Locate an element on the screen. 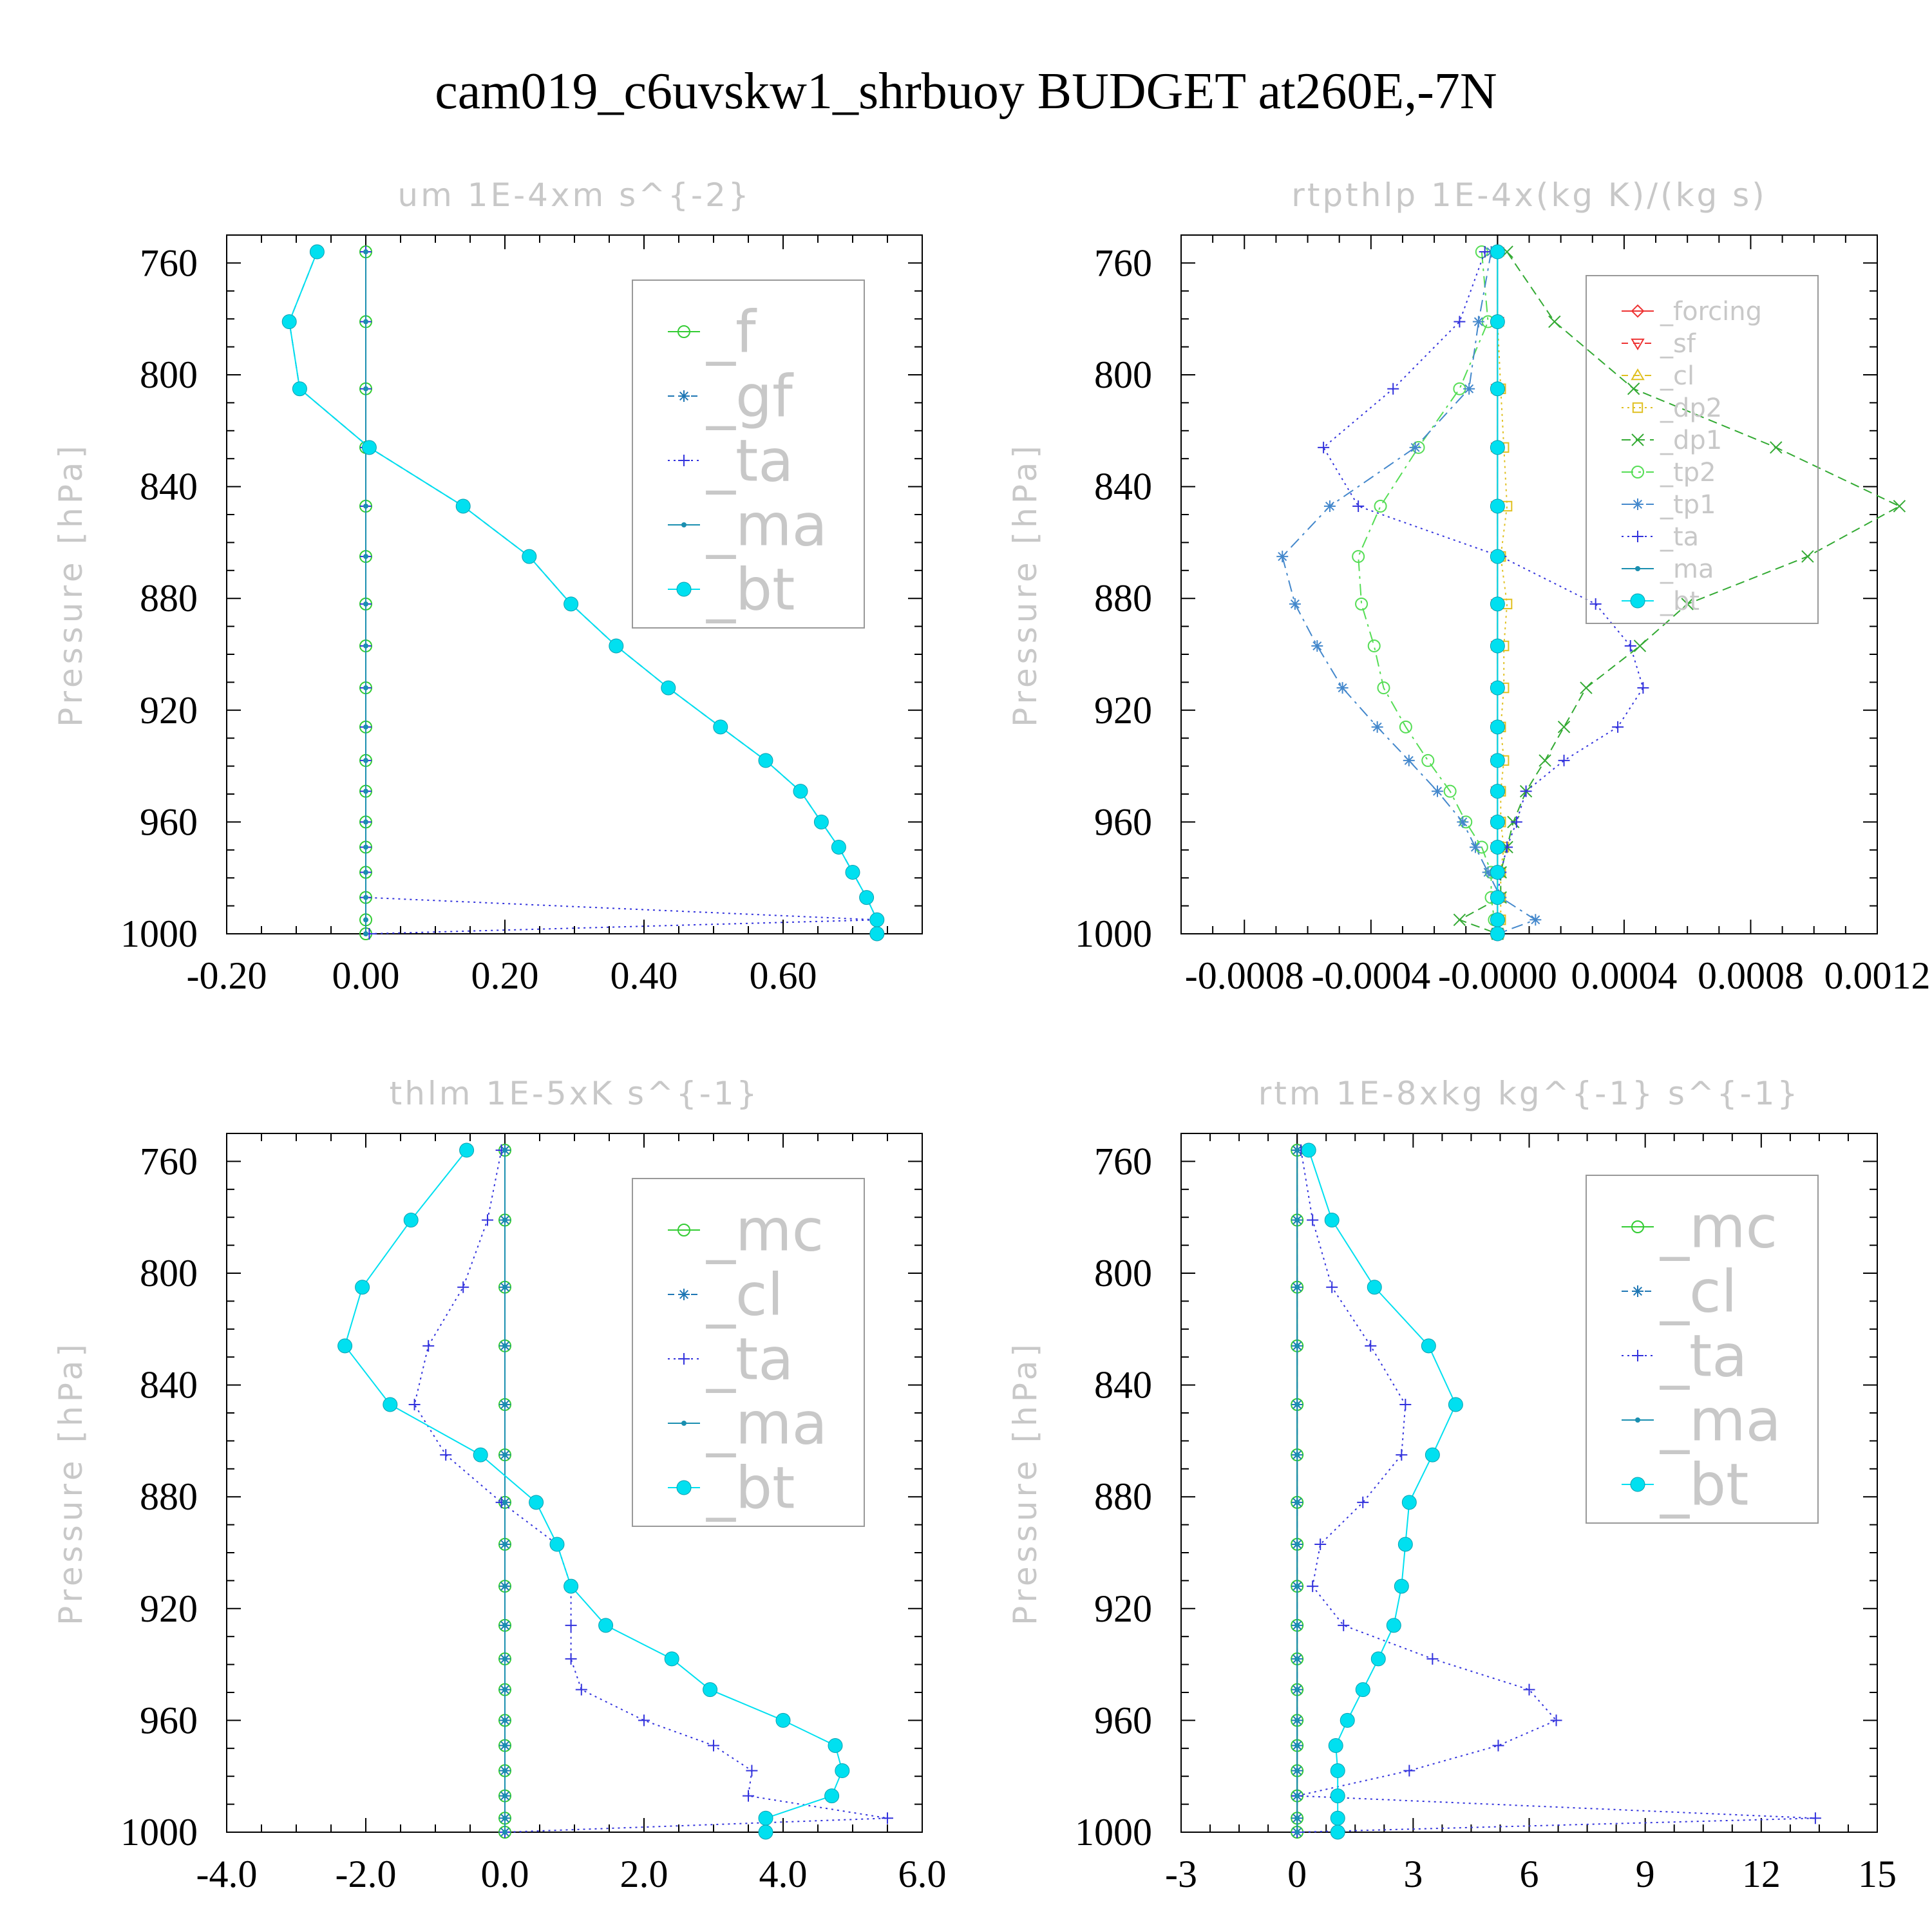 This screenshot has width=1932, height=1932. legend-label: _ma is located at coordinates (1721, 1421).